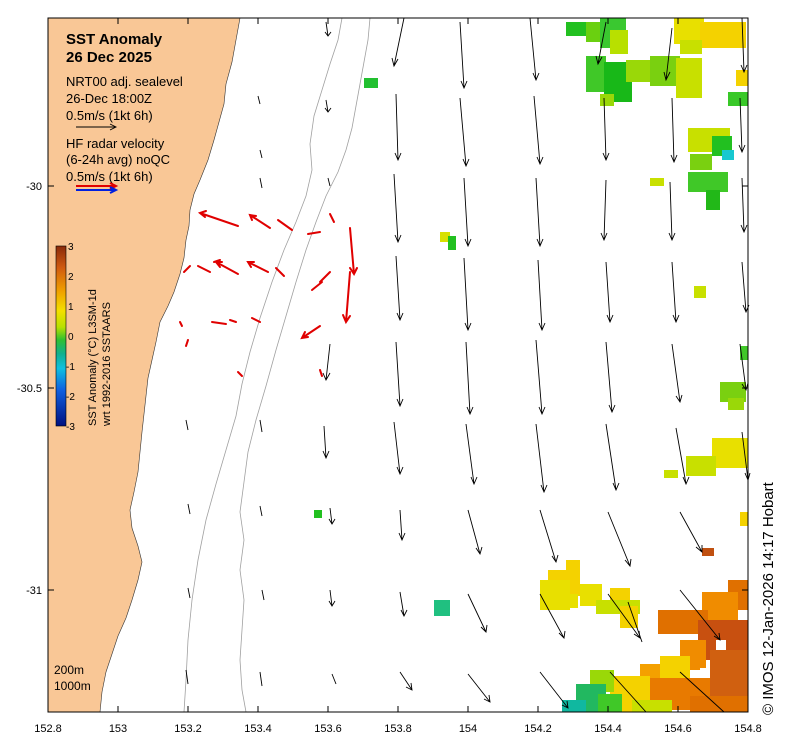  What do you see at coordinates (268, 293) in the screenshot?
I see `hf-radar-velocity-arrows` at bounding box center [268, 293].